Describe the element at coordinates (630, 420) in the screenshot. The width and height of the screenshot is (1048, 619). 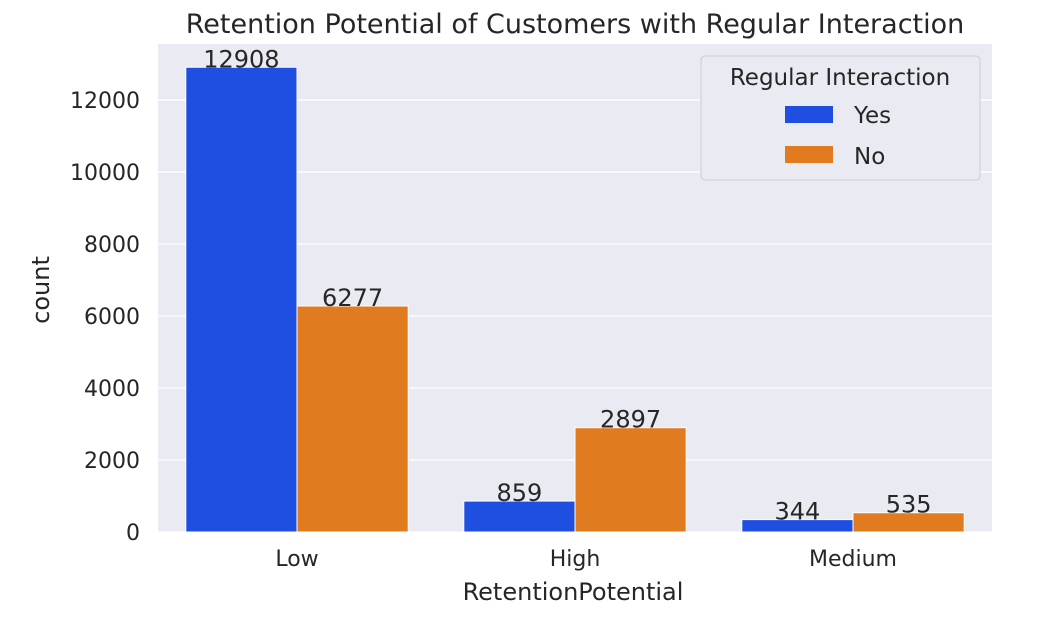
I see `data-label-high-no: 2897` at that location.